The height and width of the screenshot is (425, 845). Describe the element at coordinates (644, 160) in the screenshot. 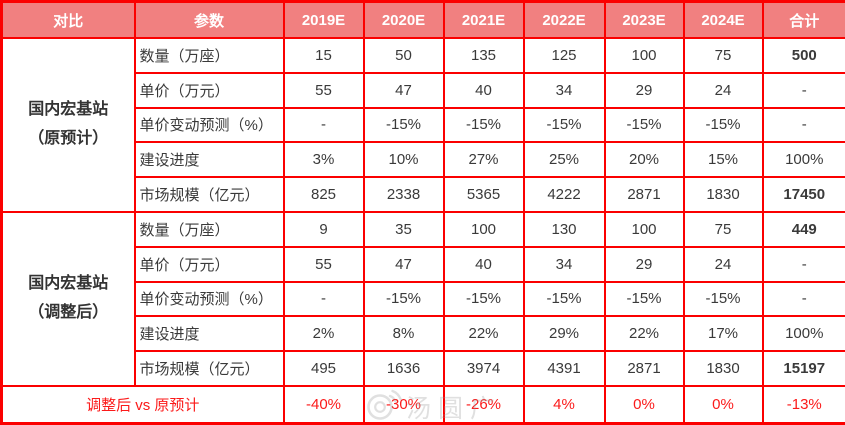

I see `value-cell: 20%` at that location.